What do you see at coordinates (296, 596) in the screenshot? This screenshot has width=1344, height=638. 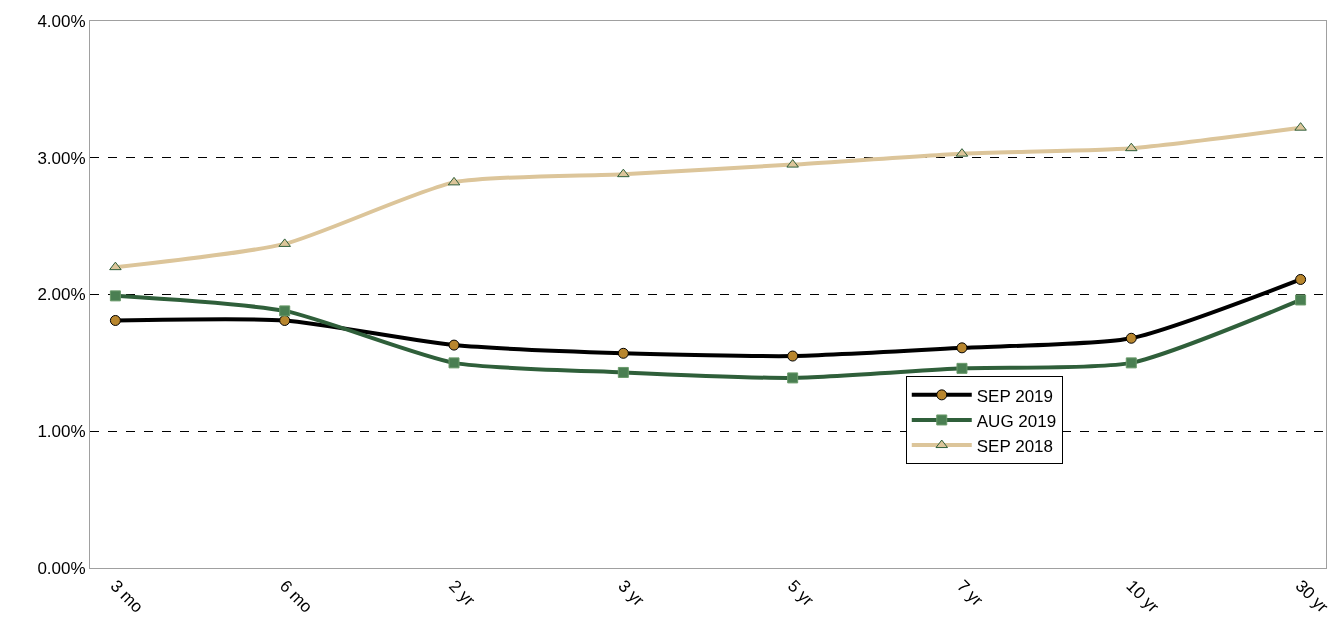 I see `x-tick-label: 6 mo` at bounding box center [296, 596].